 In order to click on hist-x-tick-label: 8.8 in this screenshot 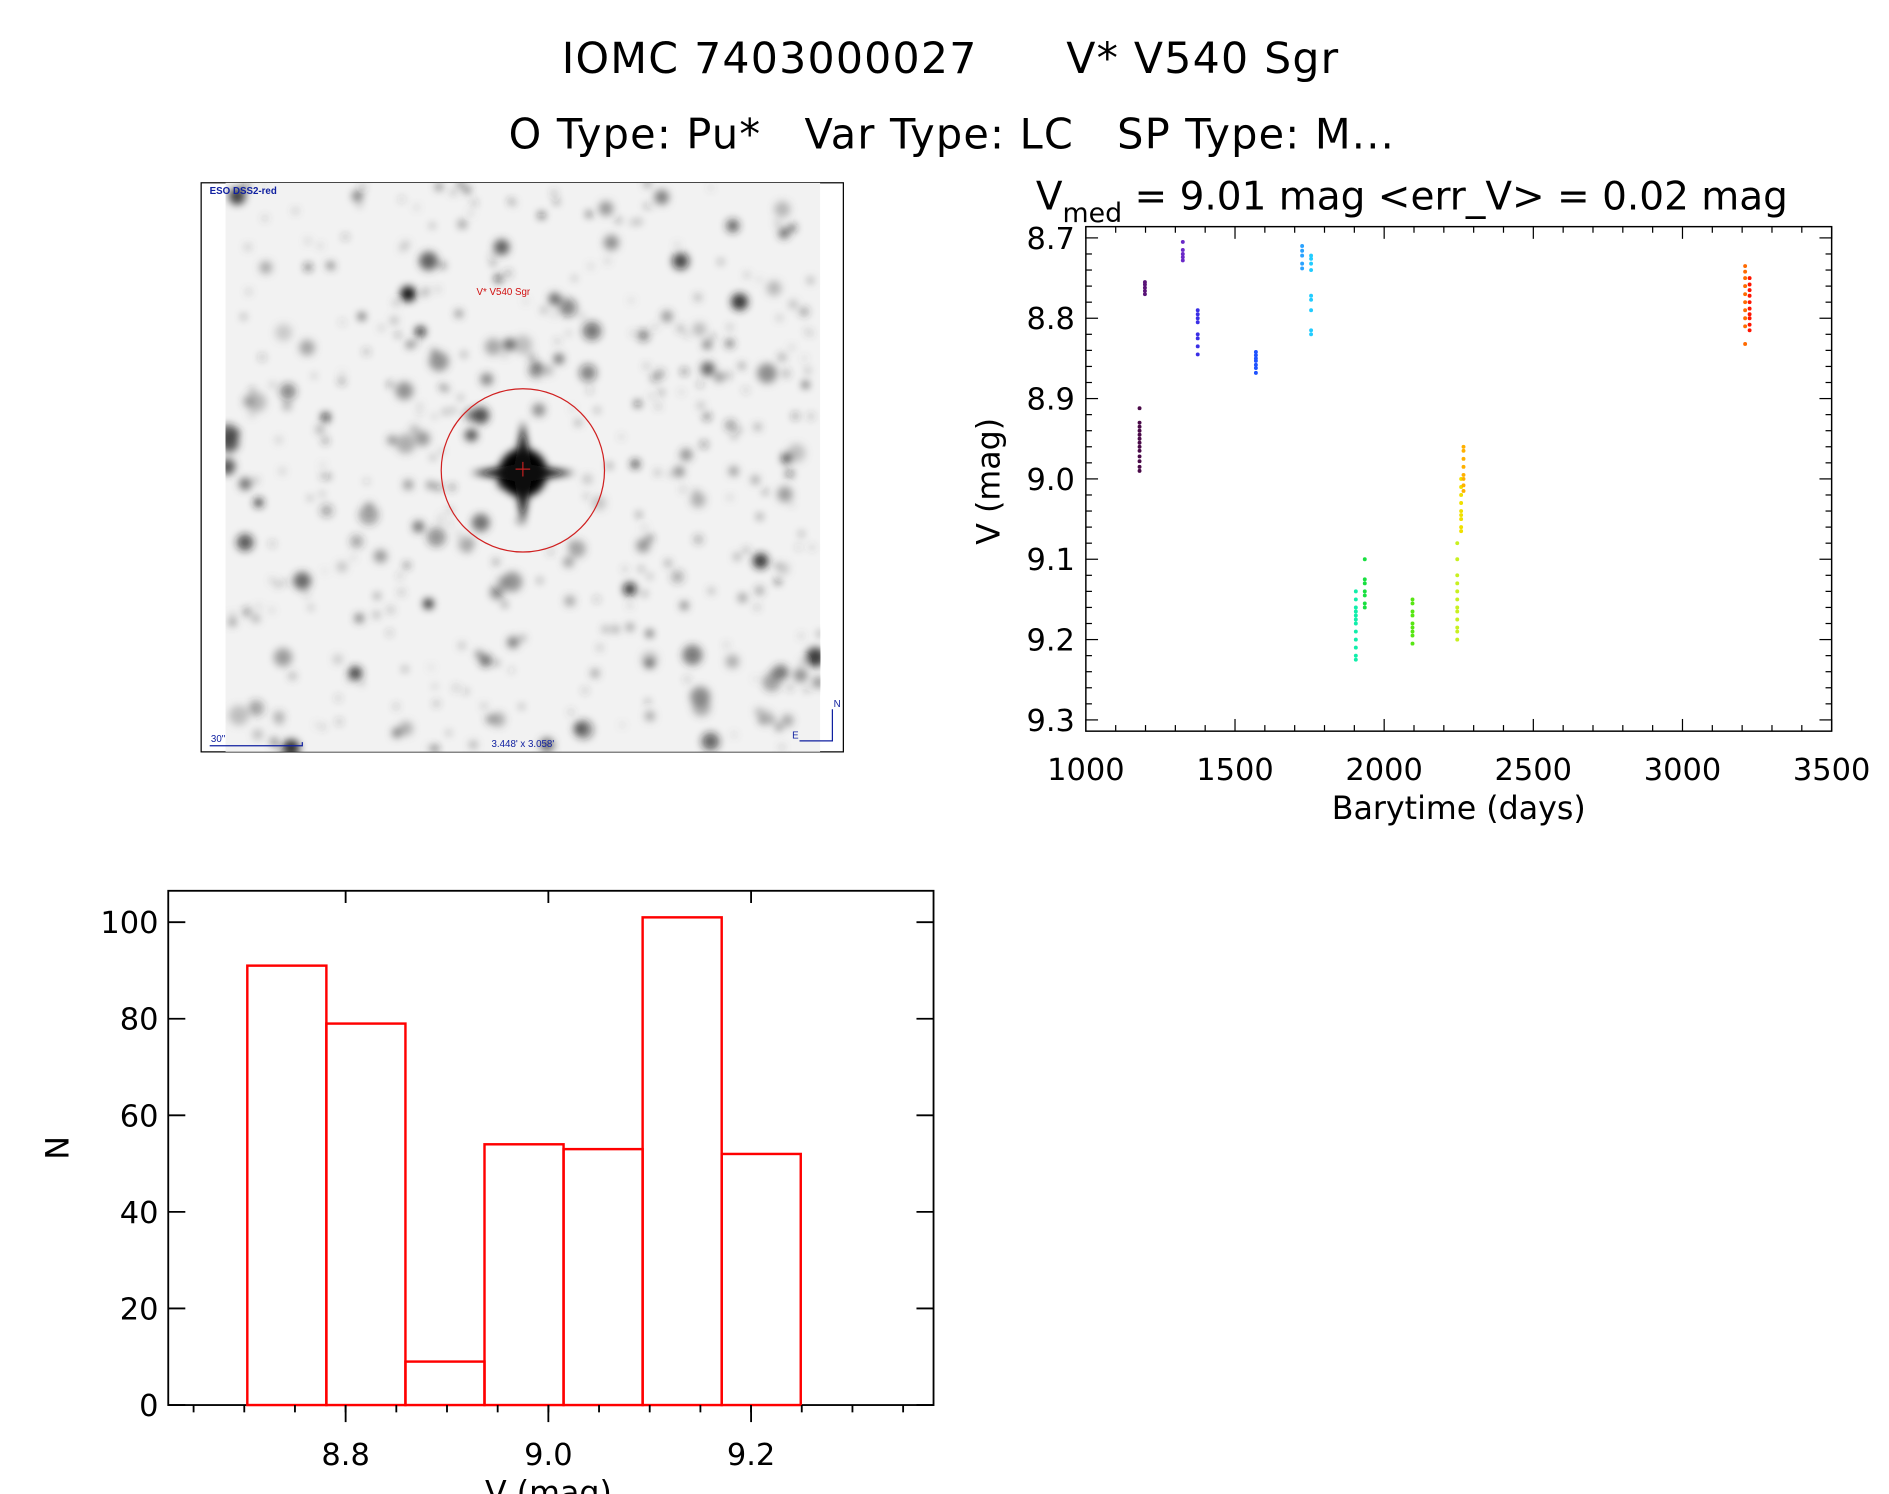, I will do `click(345, 1455)`.